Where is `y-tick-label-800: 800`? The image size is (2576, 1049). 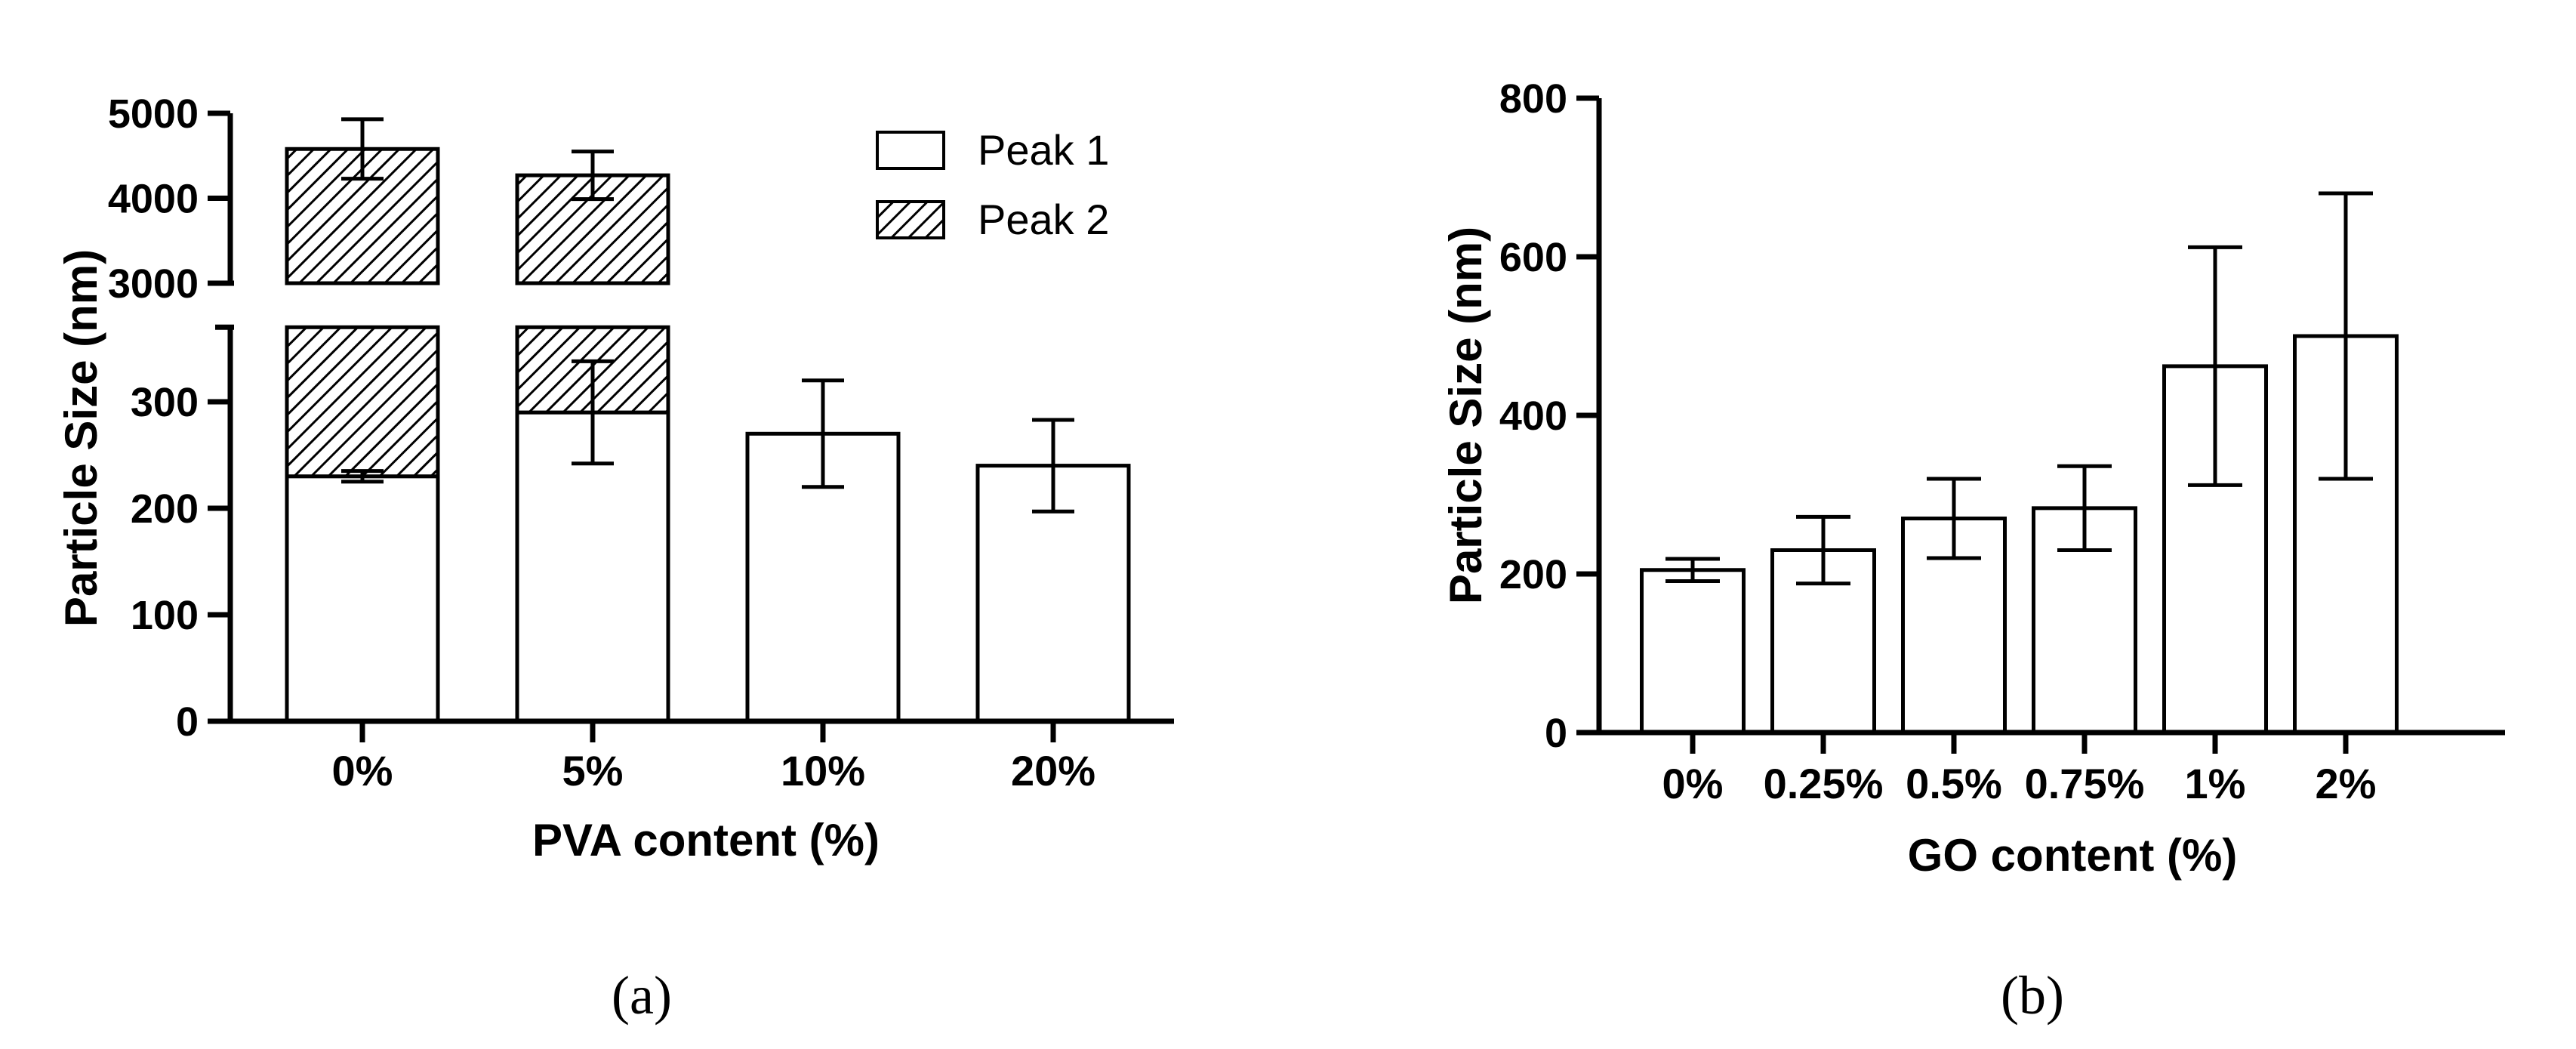 y-tick-label-800: 800 is located at coordinates (1533, 99).